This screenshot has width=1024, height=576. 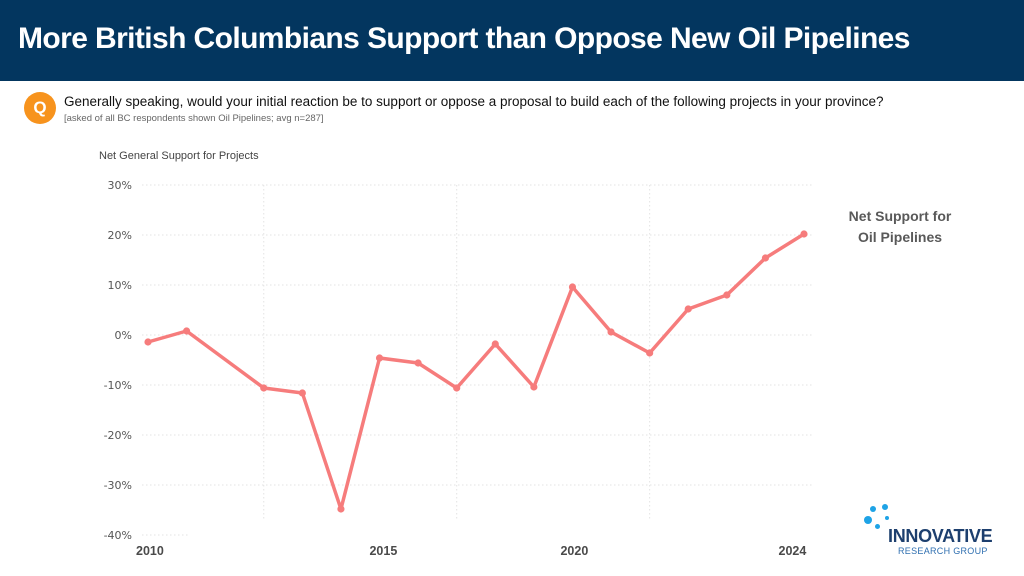 What do you see at coordinates (120, 285) in the screenshot?
I see `y-tick-label: 10%` at bounding box center [120, 285].